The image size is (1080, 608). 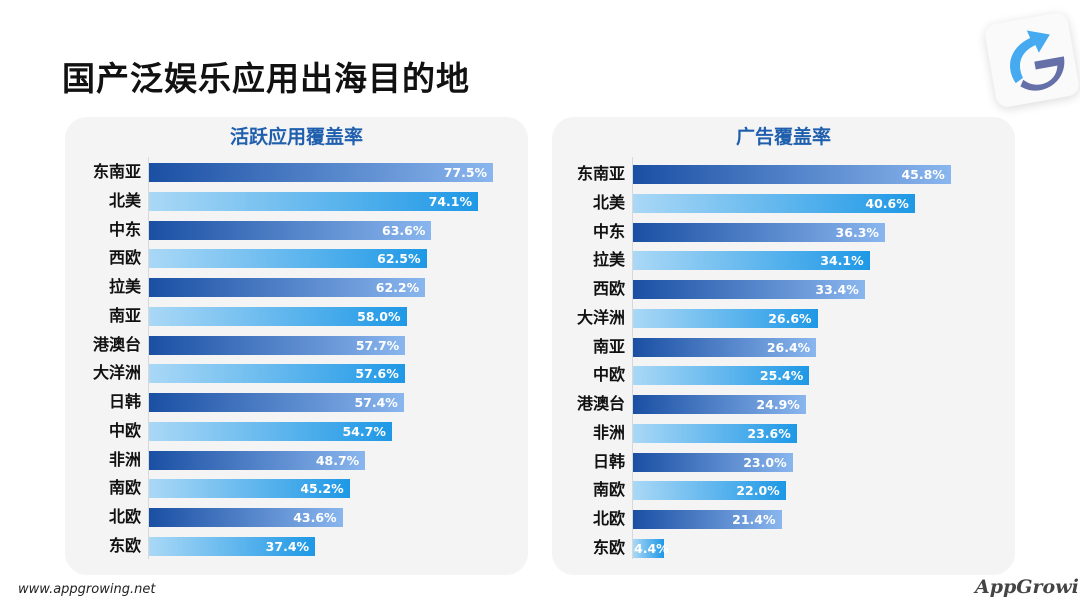 I want to click on data-label: 45.8%, so click(x=923, y=174).